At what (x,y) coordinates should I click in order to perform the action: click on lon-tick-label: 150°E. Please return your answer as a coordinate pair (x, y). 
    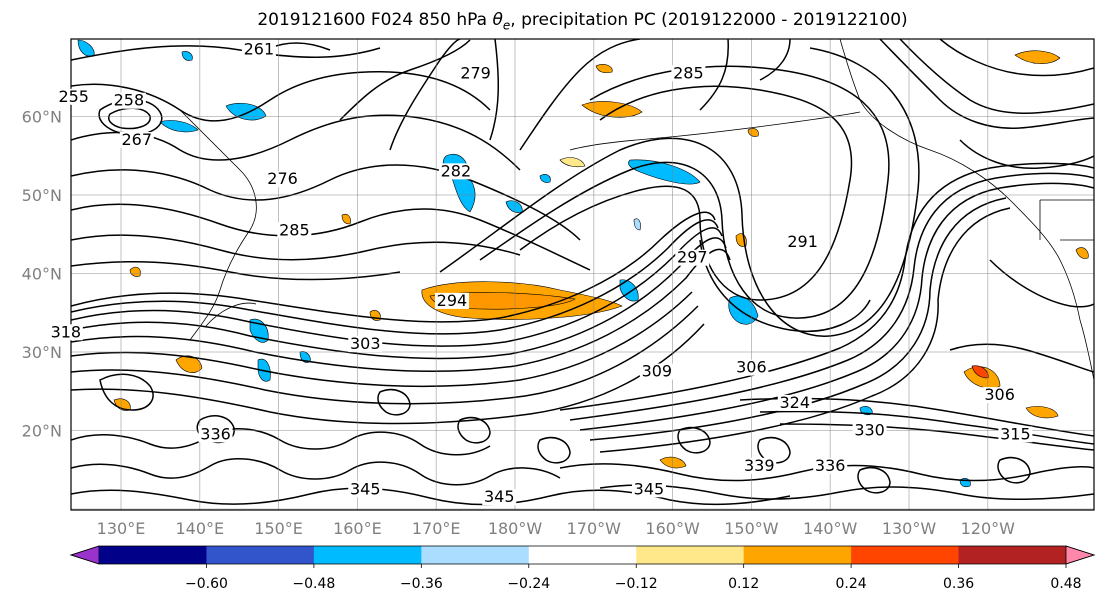
    Looking at the image, I should click on (278, 528).